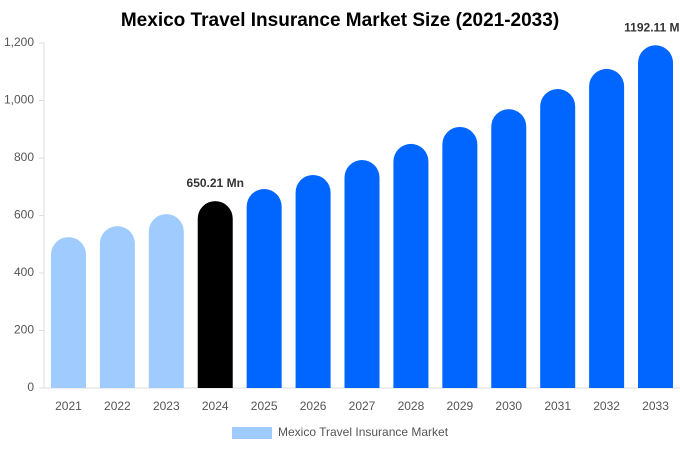 The image size is (680, 450). Describe the element at coordinates (215, 406) in the screenshot. I see `x-tick-label: 2024` at that location.